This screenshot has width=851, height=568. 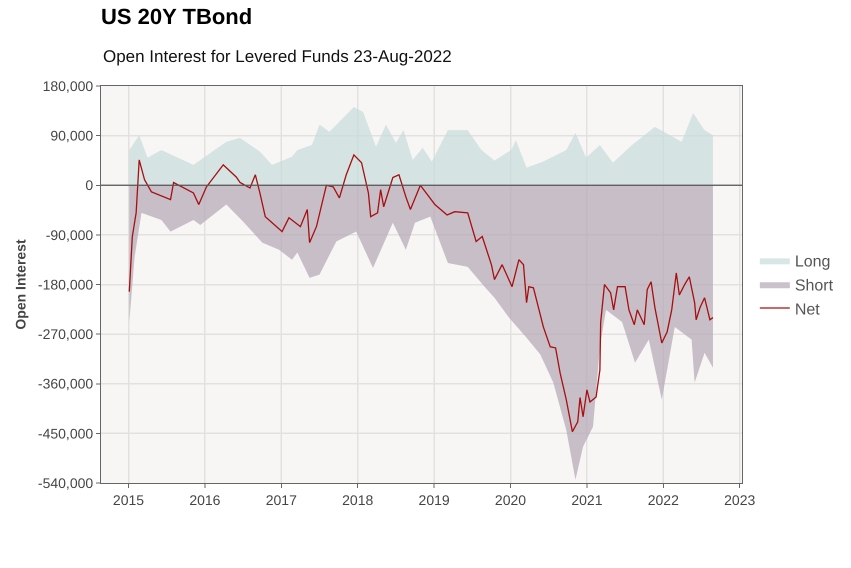 What do you see at coordinates (664, 500) in the screenshot?
I see `x-tick-label: 2022` at bounding box center [664, 500].